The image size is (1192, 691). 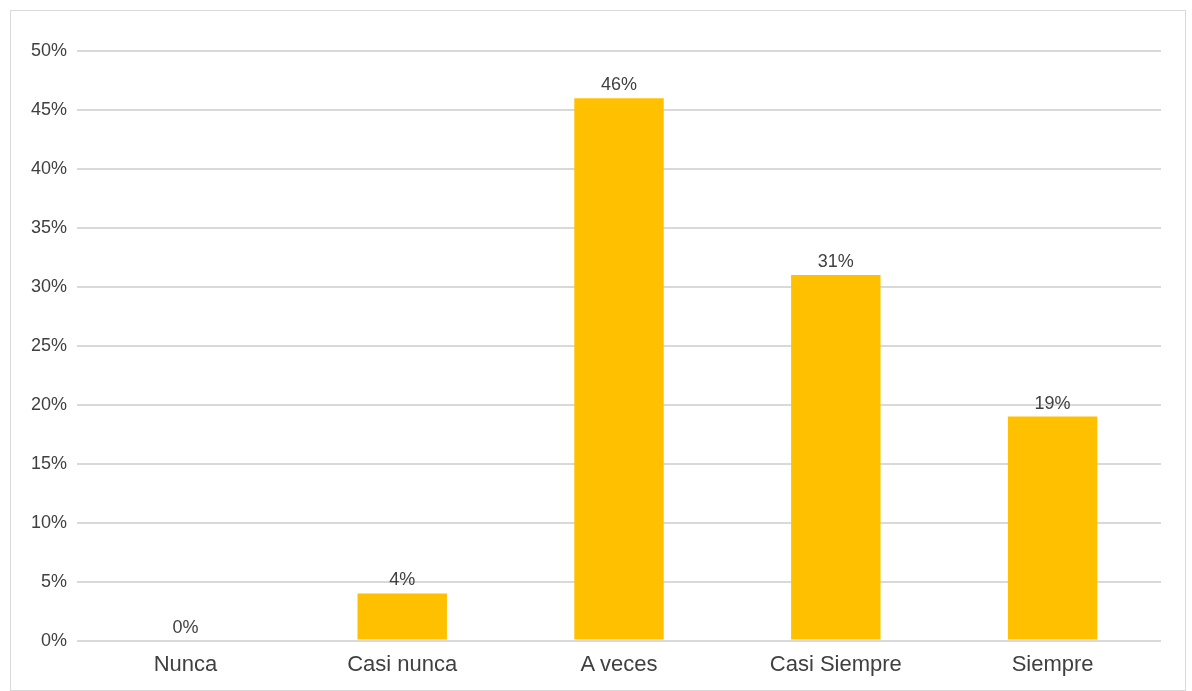 I want to click on x-tick-label: Siempre, so click(x=1052, y=663).